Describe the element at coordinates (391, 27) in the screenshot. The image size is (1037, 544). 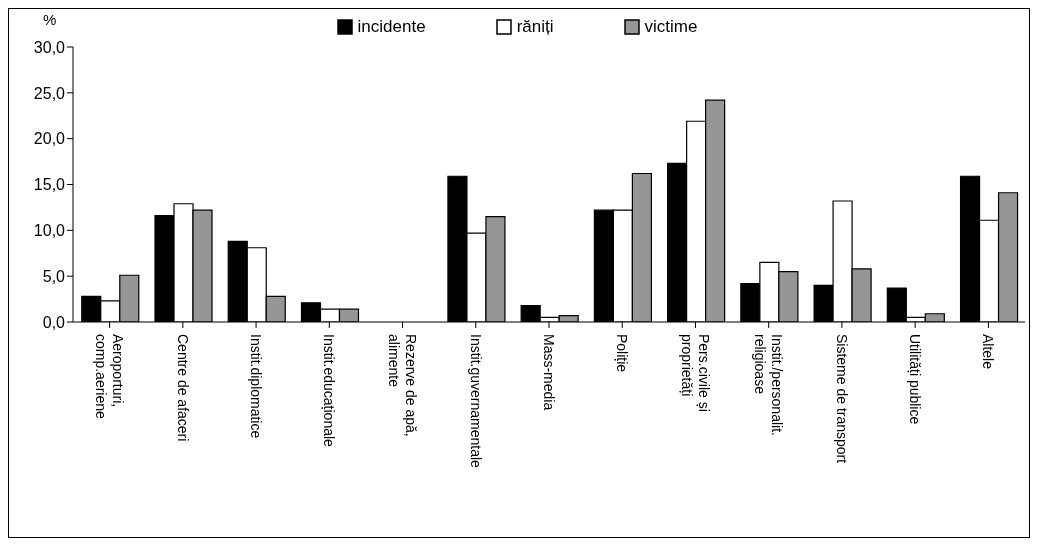
I see `legend-label: incidente` at that location.